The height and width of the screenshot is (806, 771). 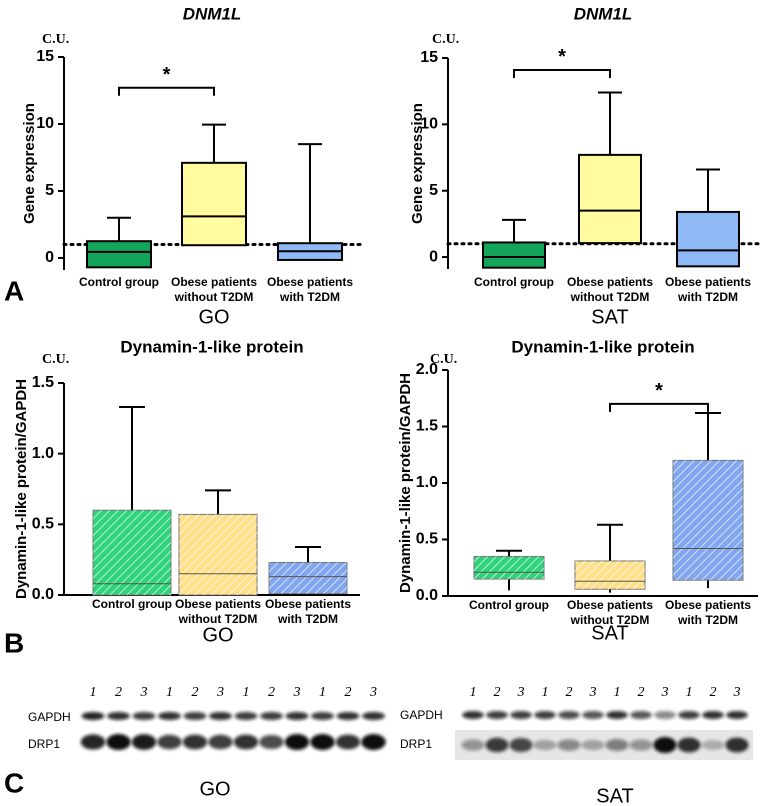 What do you see at coordinates (49, 717) in the screenshot?
I see `blot-row-label: GAPDH` at bounding box center [49, 717].